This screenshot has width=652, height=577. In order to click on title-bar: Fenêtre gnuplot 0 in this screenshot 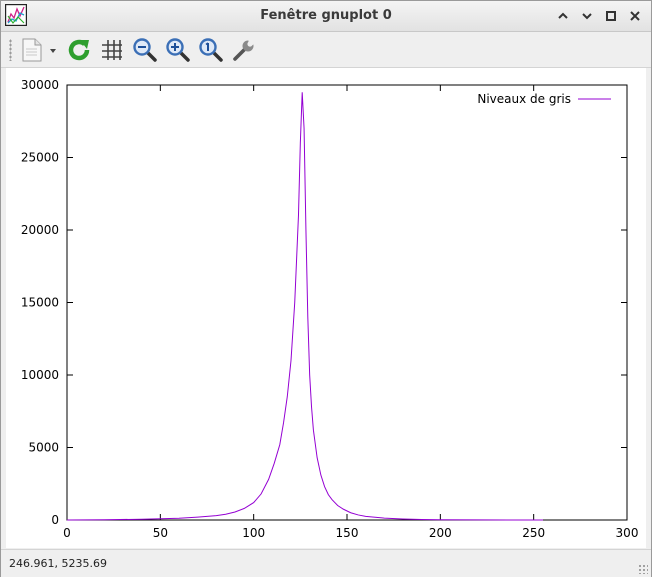, I will do `click(326, 16)`.